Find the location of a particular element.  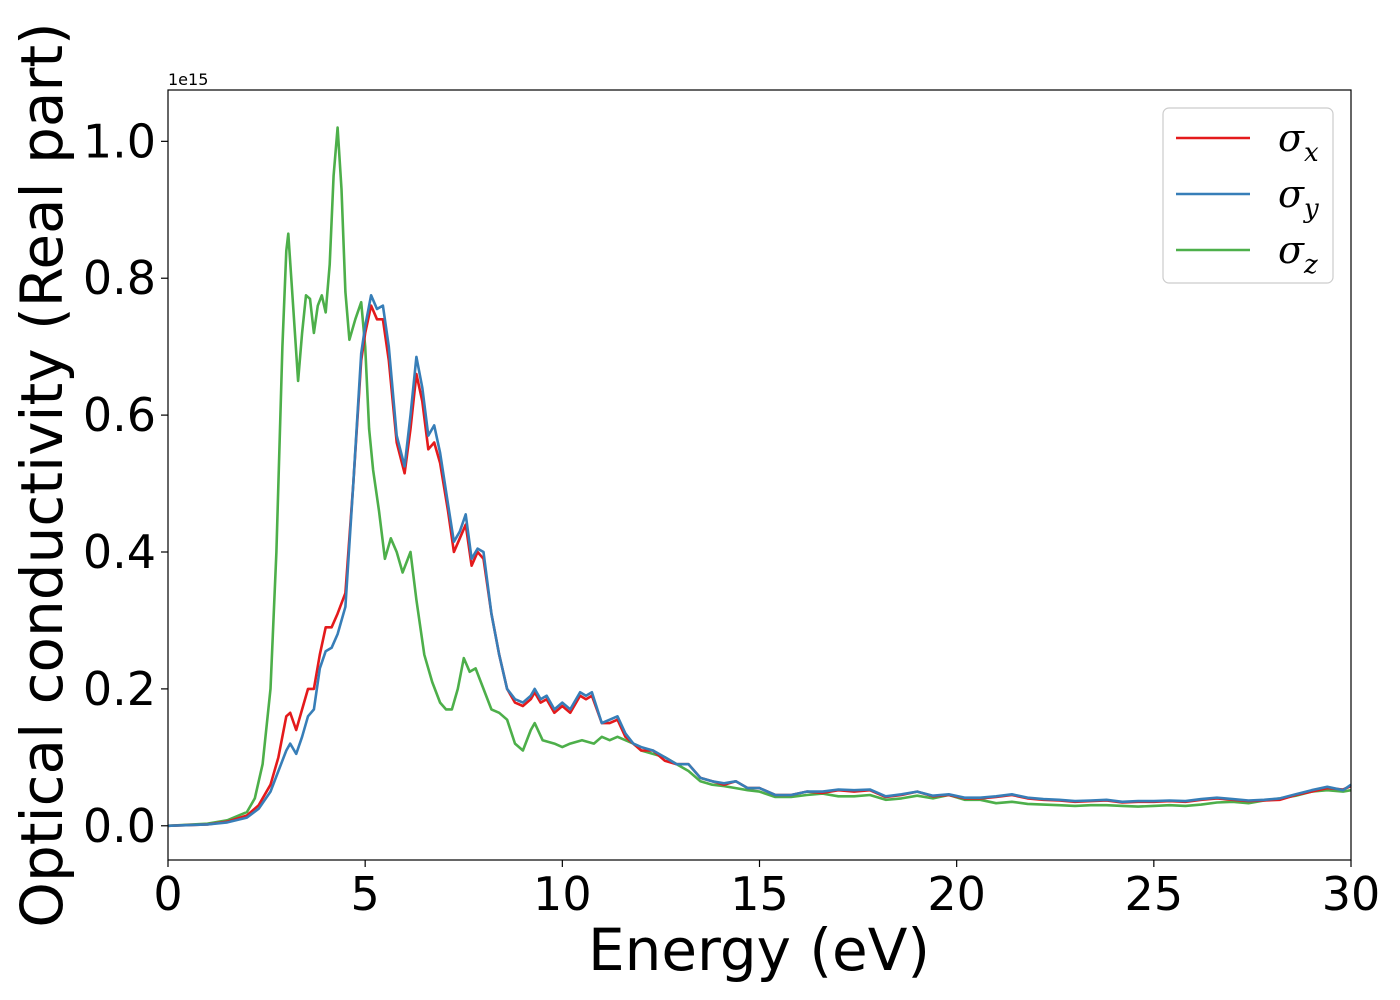

y-tick-label: 0.4 is located at coordinates (119, 552).